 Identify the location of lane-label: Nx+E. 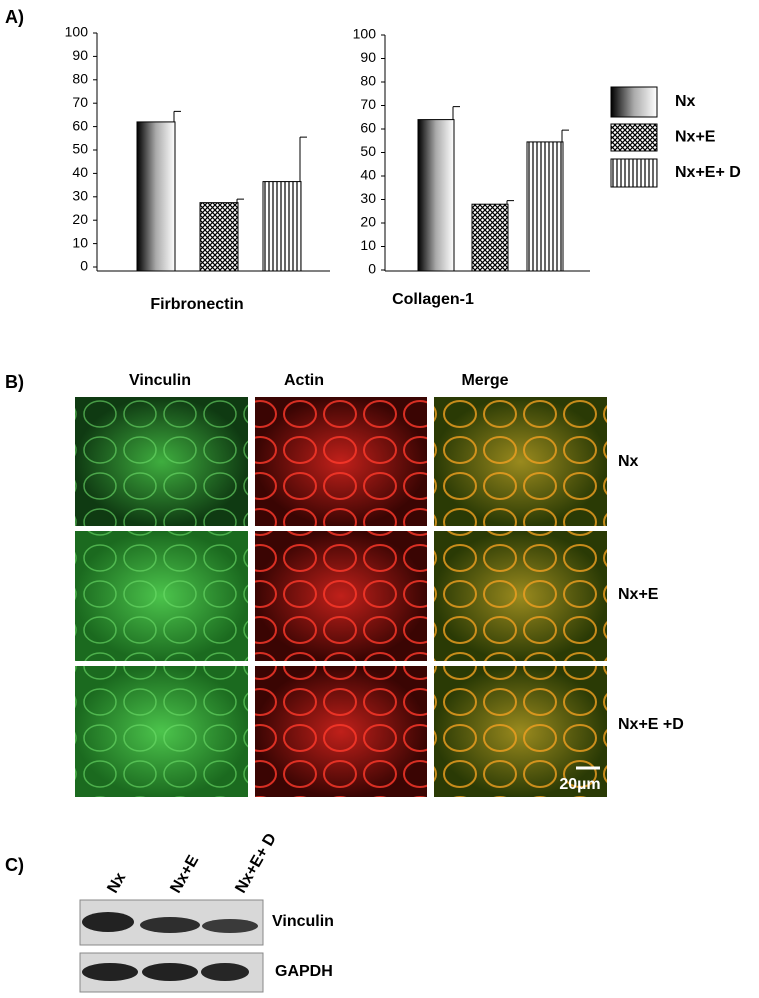
(184, 874).